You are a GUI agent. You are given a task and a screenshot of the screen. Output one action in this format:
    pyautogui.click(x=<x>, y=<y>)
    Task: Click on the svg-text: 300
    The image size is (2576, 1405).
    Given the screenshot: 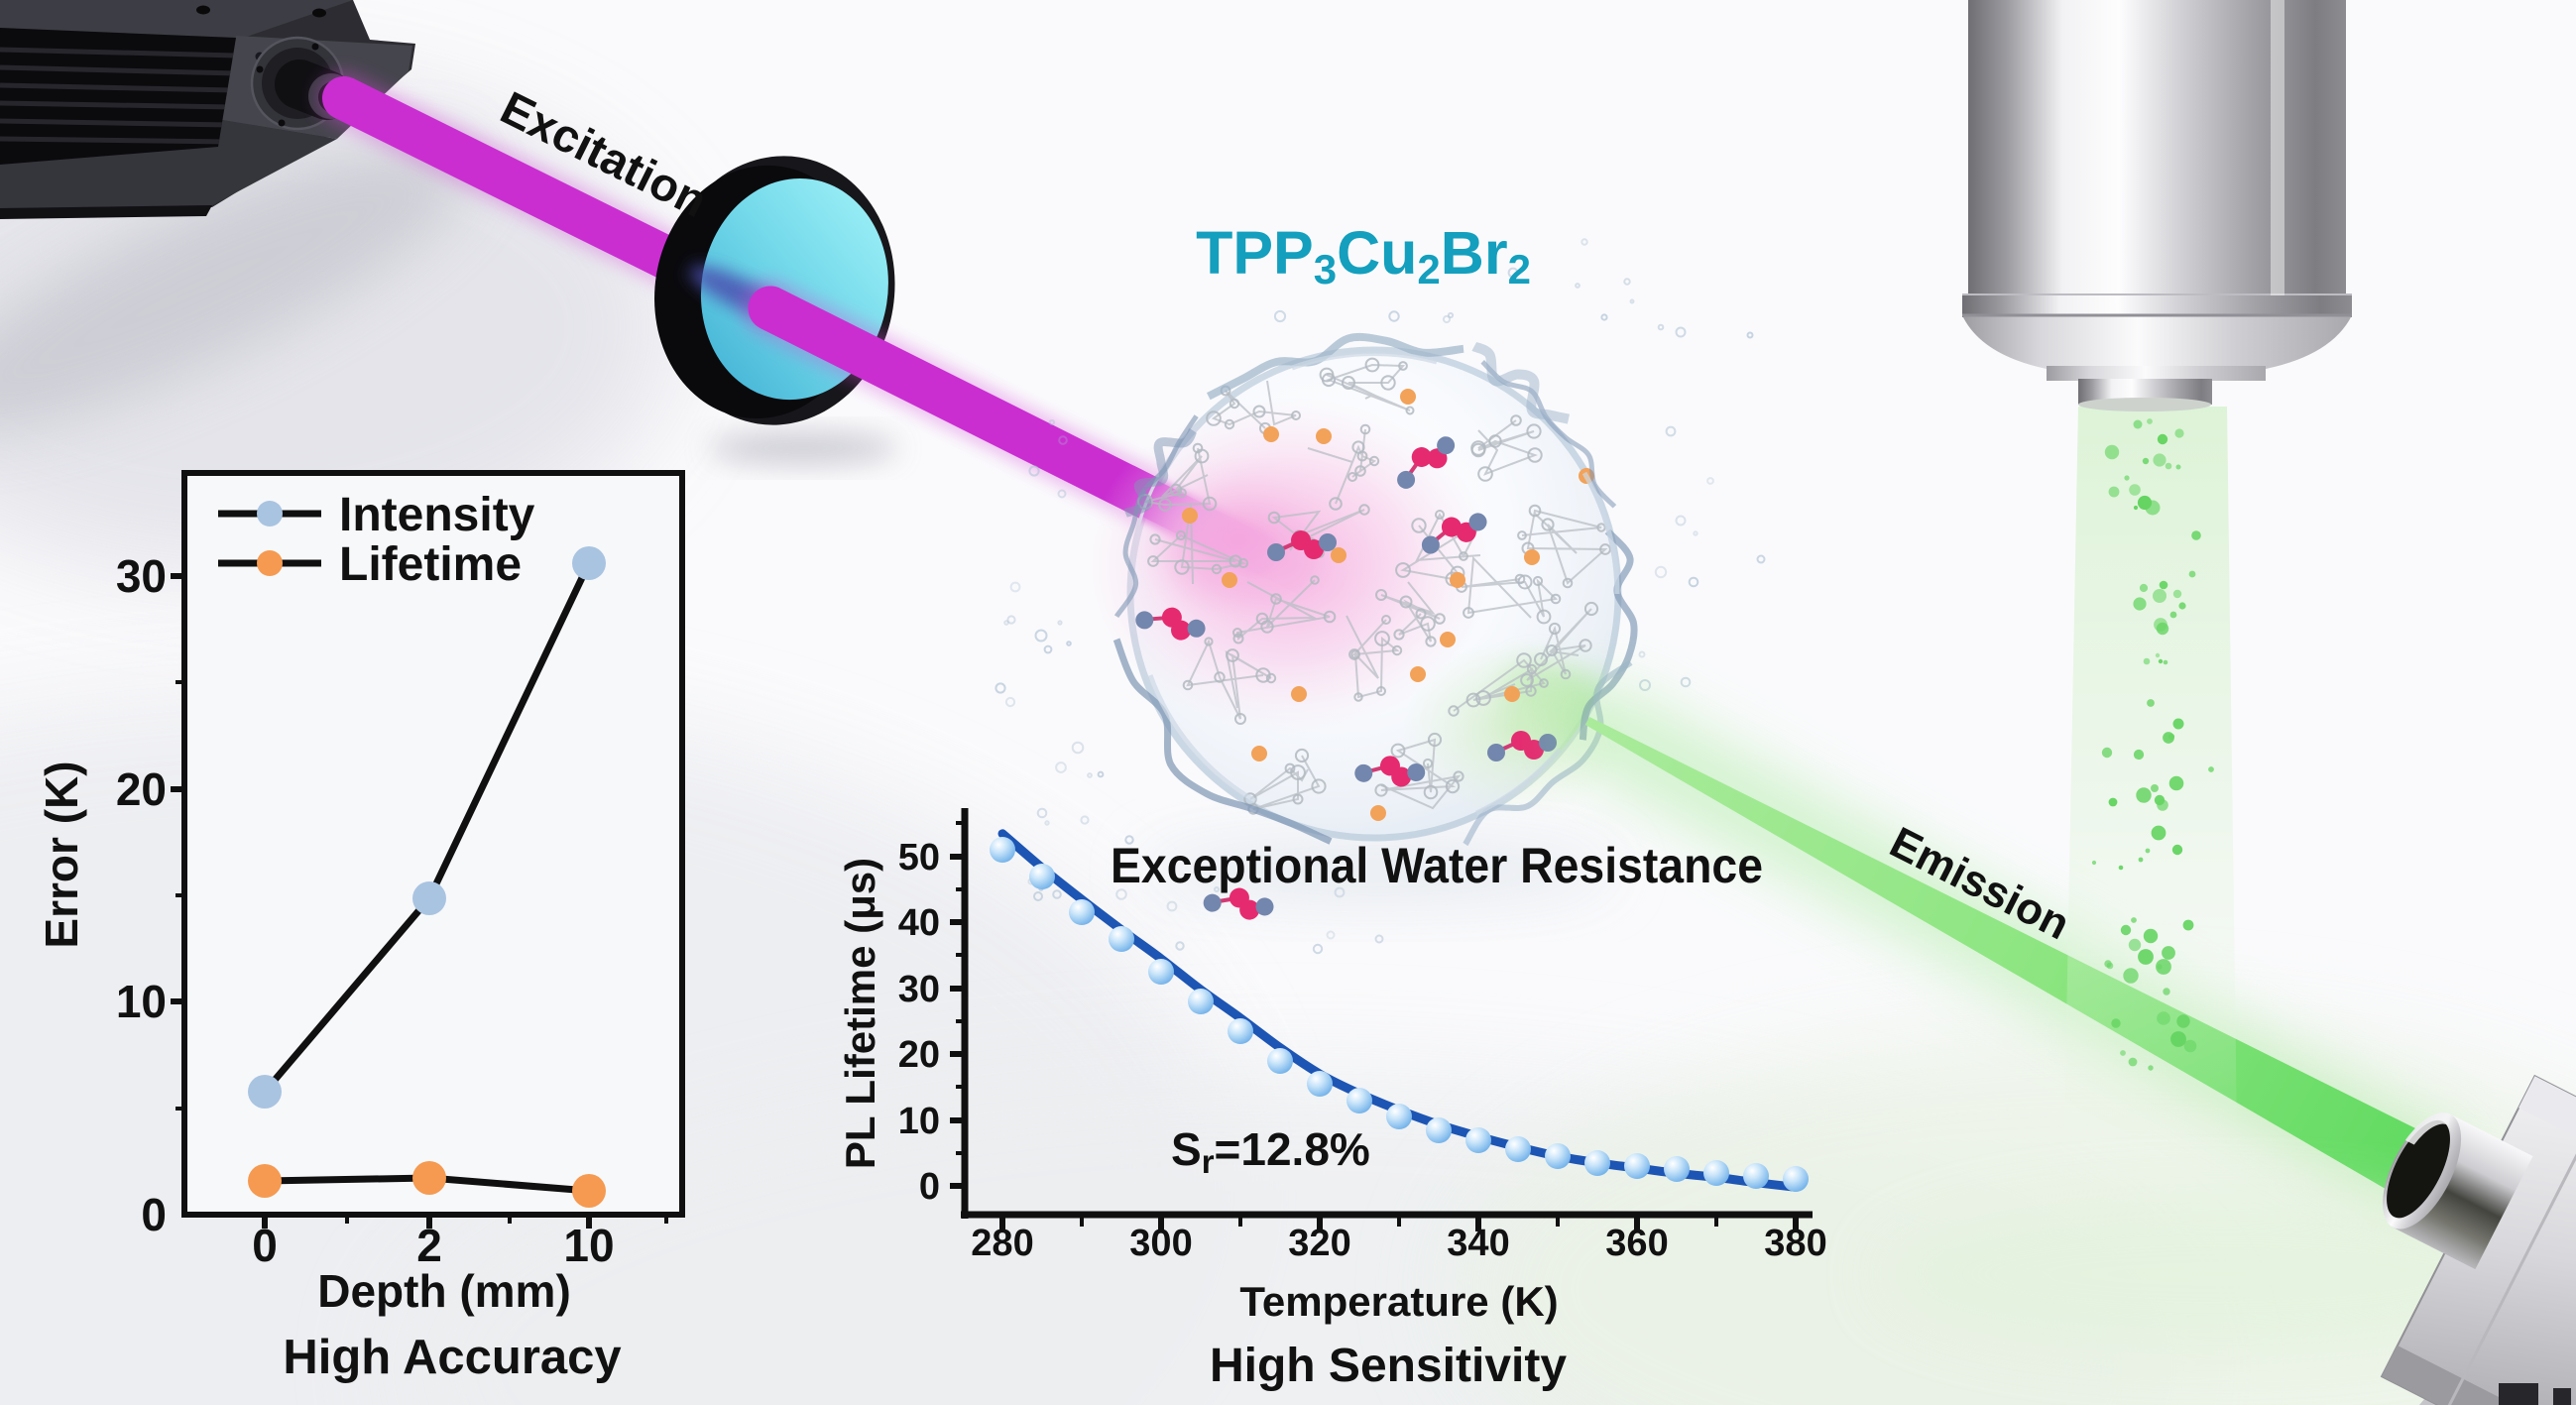 What is the action you would take?
    pyautogui.click(x=1160, y=1244)
    